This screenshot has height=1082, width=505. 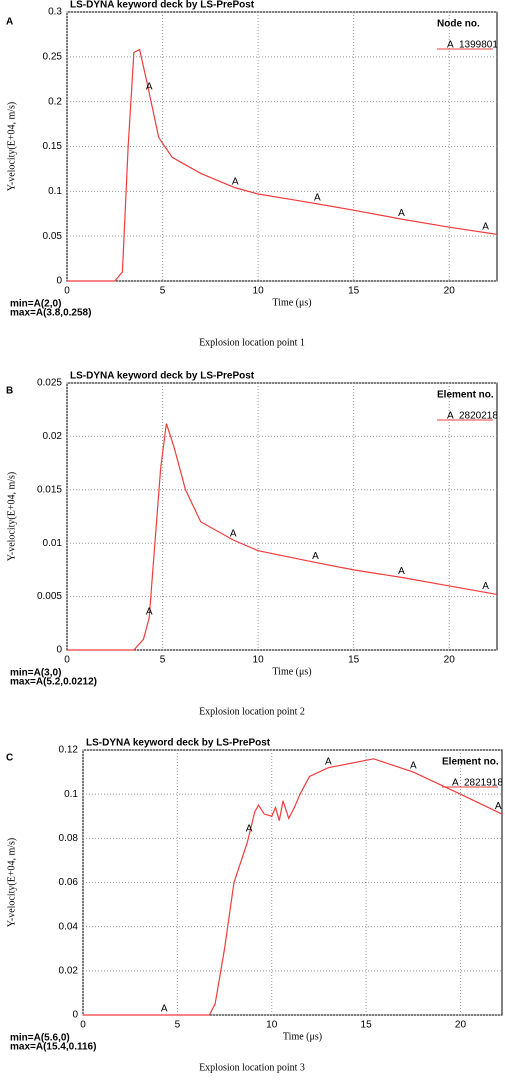 What do you see at coordinates (69, 926) in the screenshot?
I see `y-tick-label: 0.04` at bounding box center [69, 926].